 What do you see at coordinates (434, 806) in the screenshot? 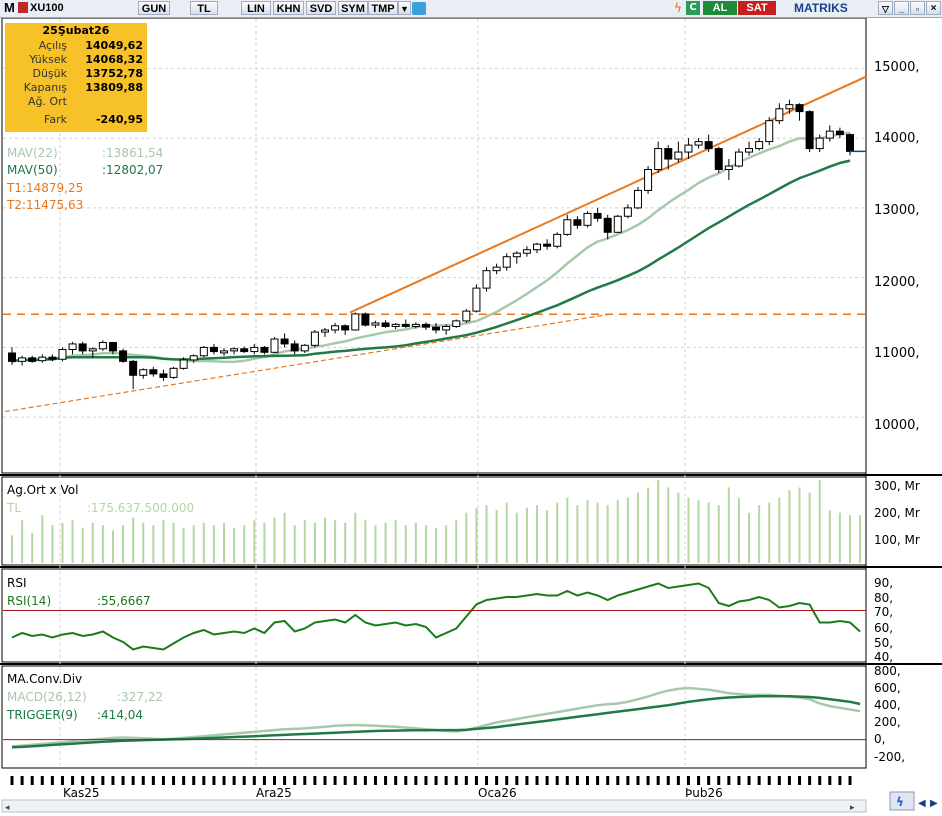
I see `horizontal-scrollbar` at bounding box center [434, 806].